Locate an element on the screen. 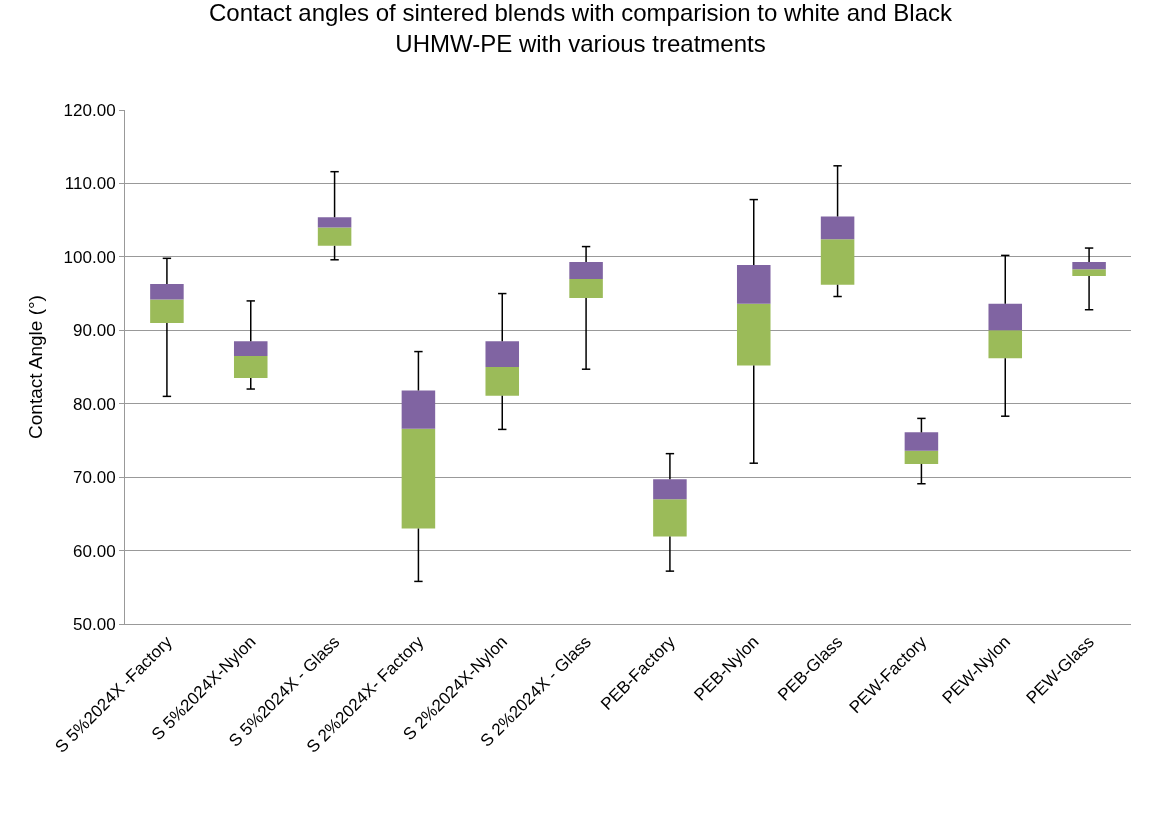 The image size is (1161, 834). y-tick-label: 80.00 is located at coordinates (94, 404).